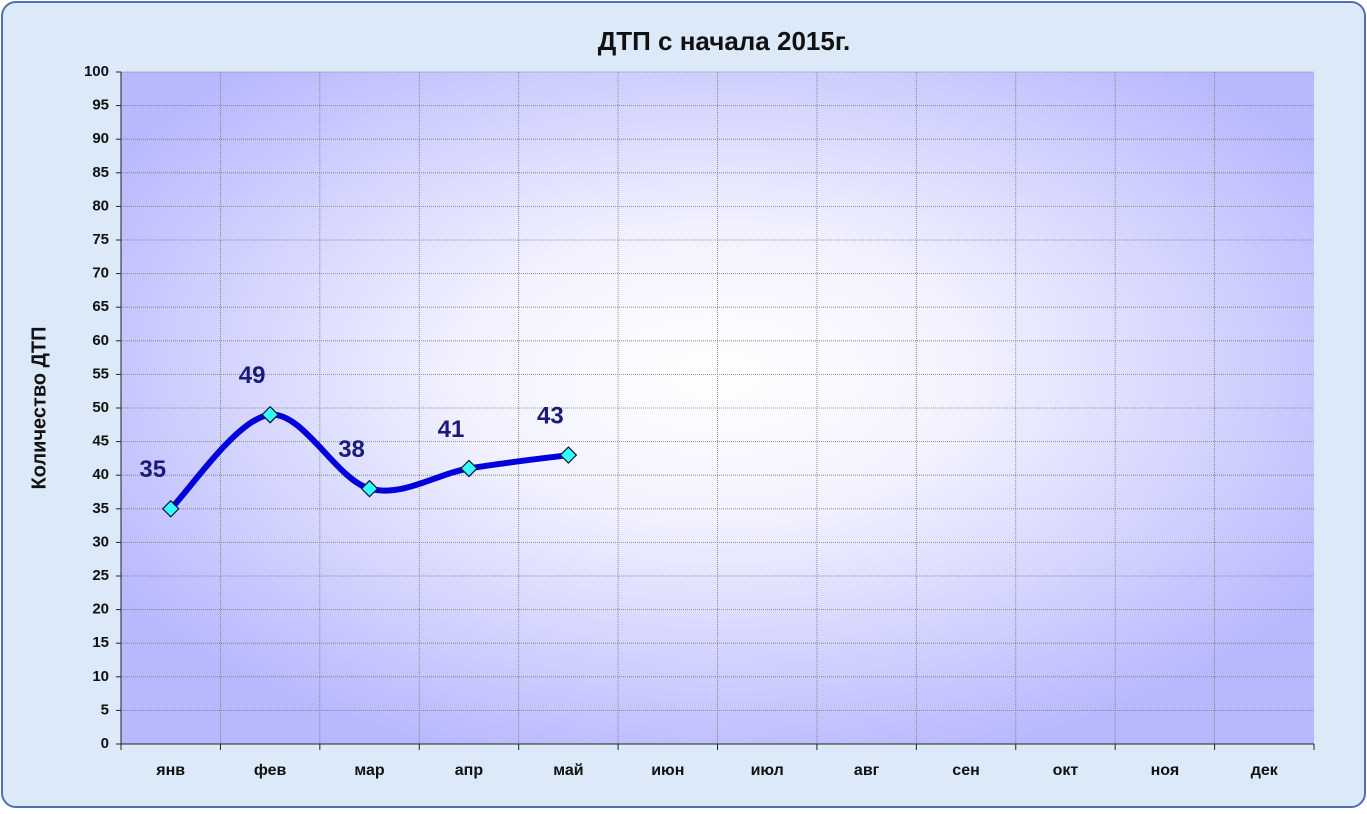 The height and width of the screenshot is (814, 1367). I want to click on y-tick-label: 85, so click(100, 172).